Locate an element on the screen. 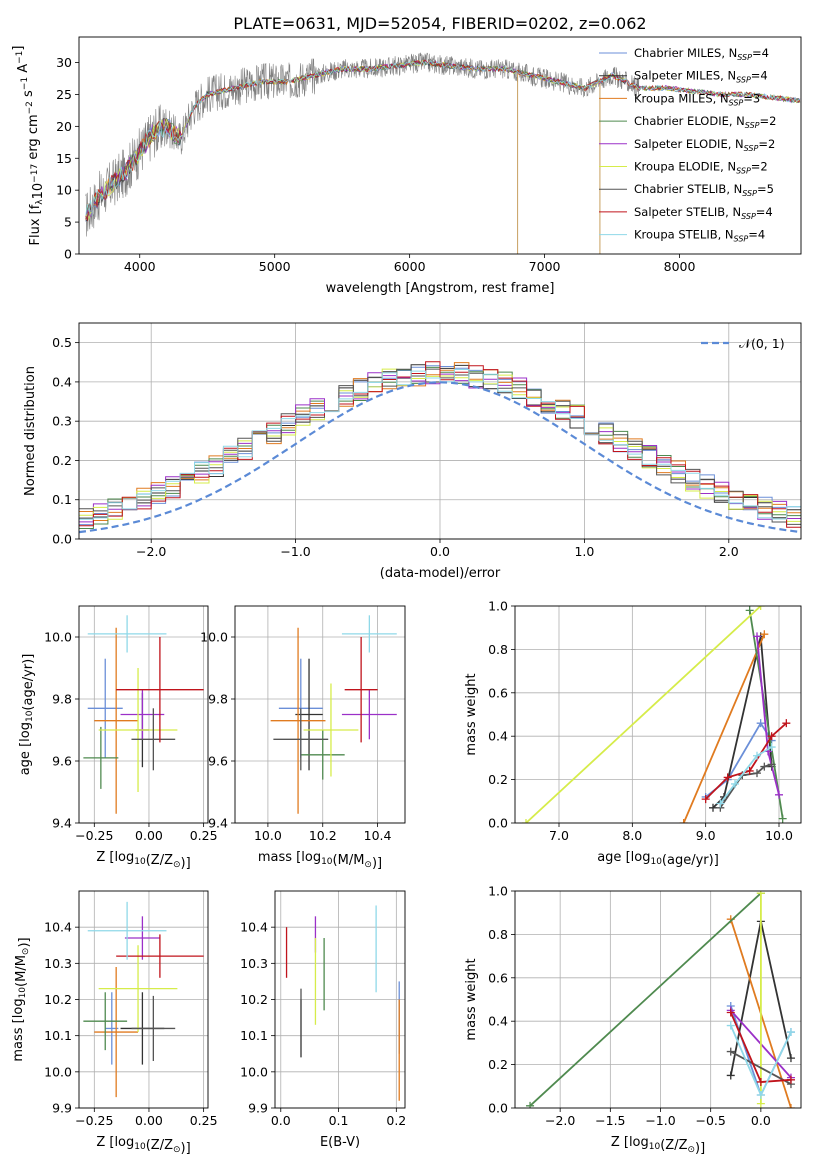  x-tick-label: 10.4 is located at coordinates (378, 835).